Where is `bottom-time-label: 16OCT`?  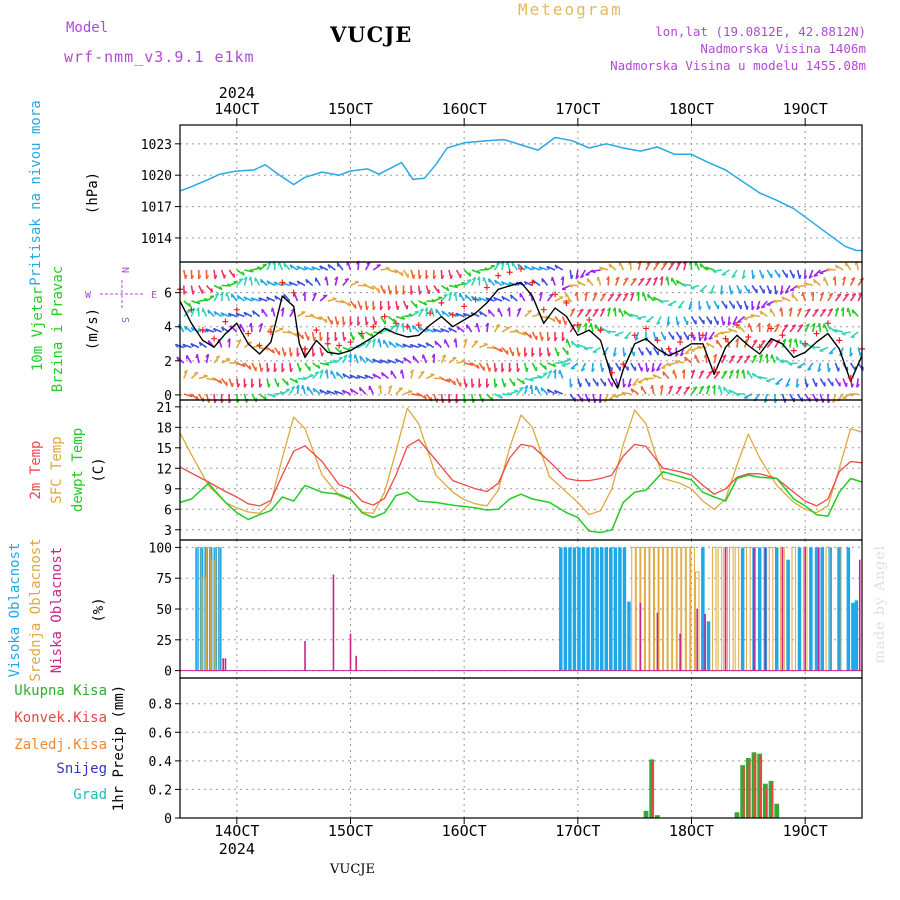 bottom-time-label: 16OCT is located at coordinates (464, 831).